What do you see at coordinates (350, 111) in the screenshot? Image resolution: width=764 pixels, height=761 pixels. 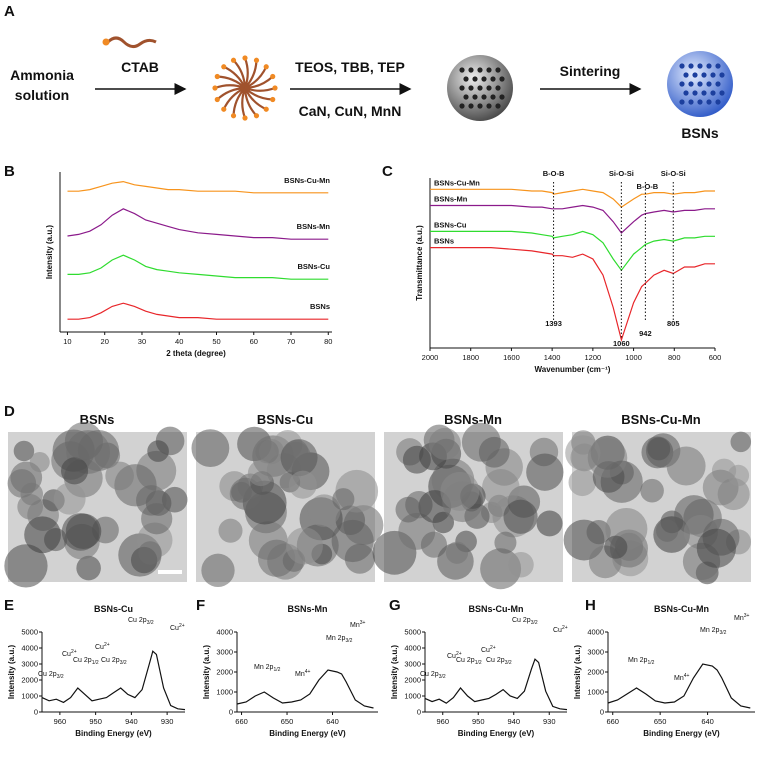 I see `scheme-text: CaN, CuN, MnN` at bounding box center [350, 111].